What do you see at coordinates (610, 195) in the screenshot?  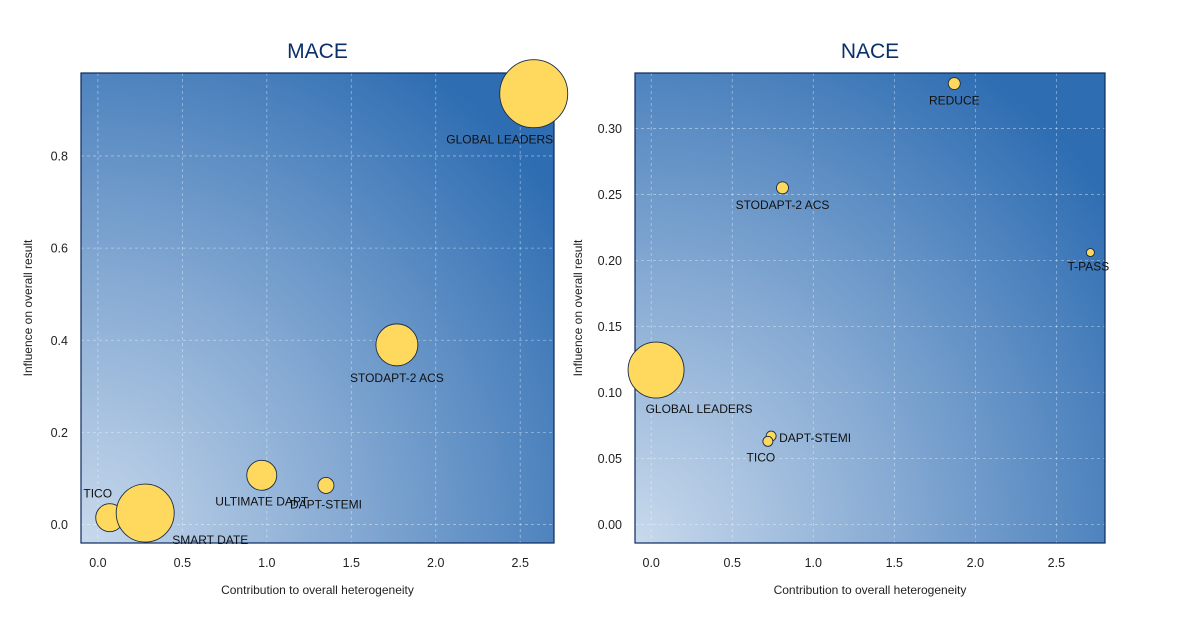 I see `y-tick-label: 0.25` at bounding box center [610, 195].